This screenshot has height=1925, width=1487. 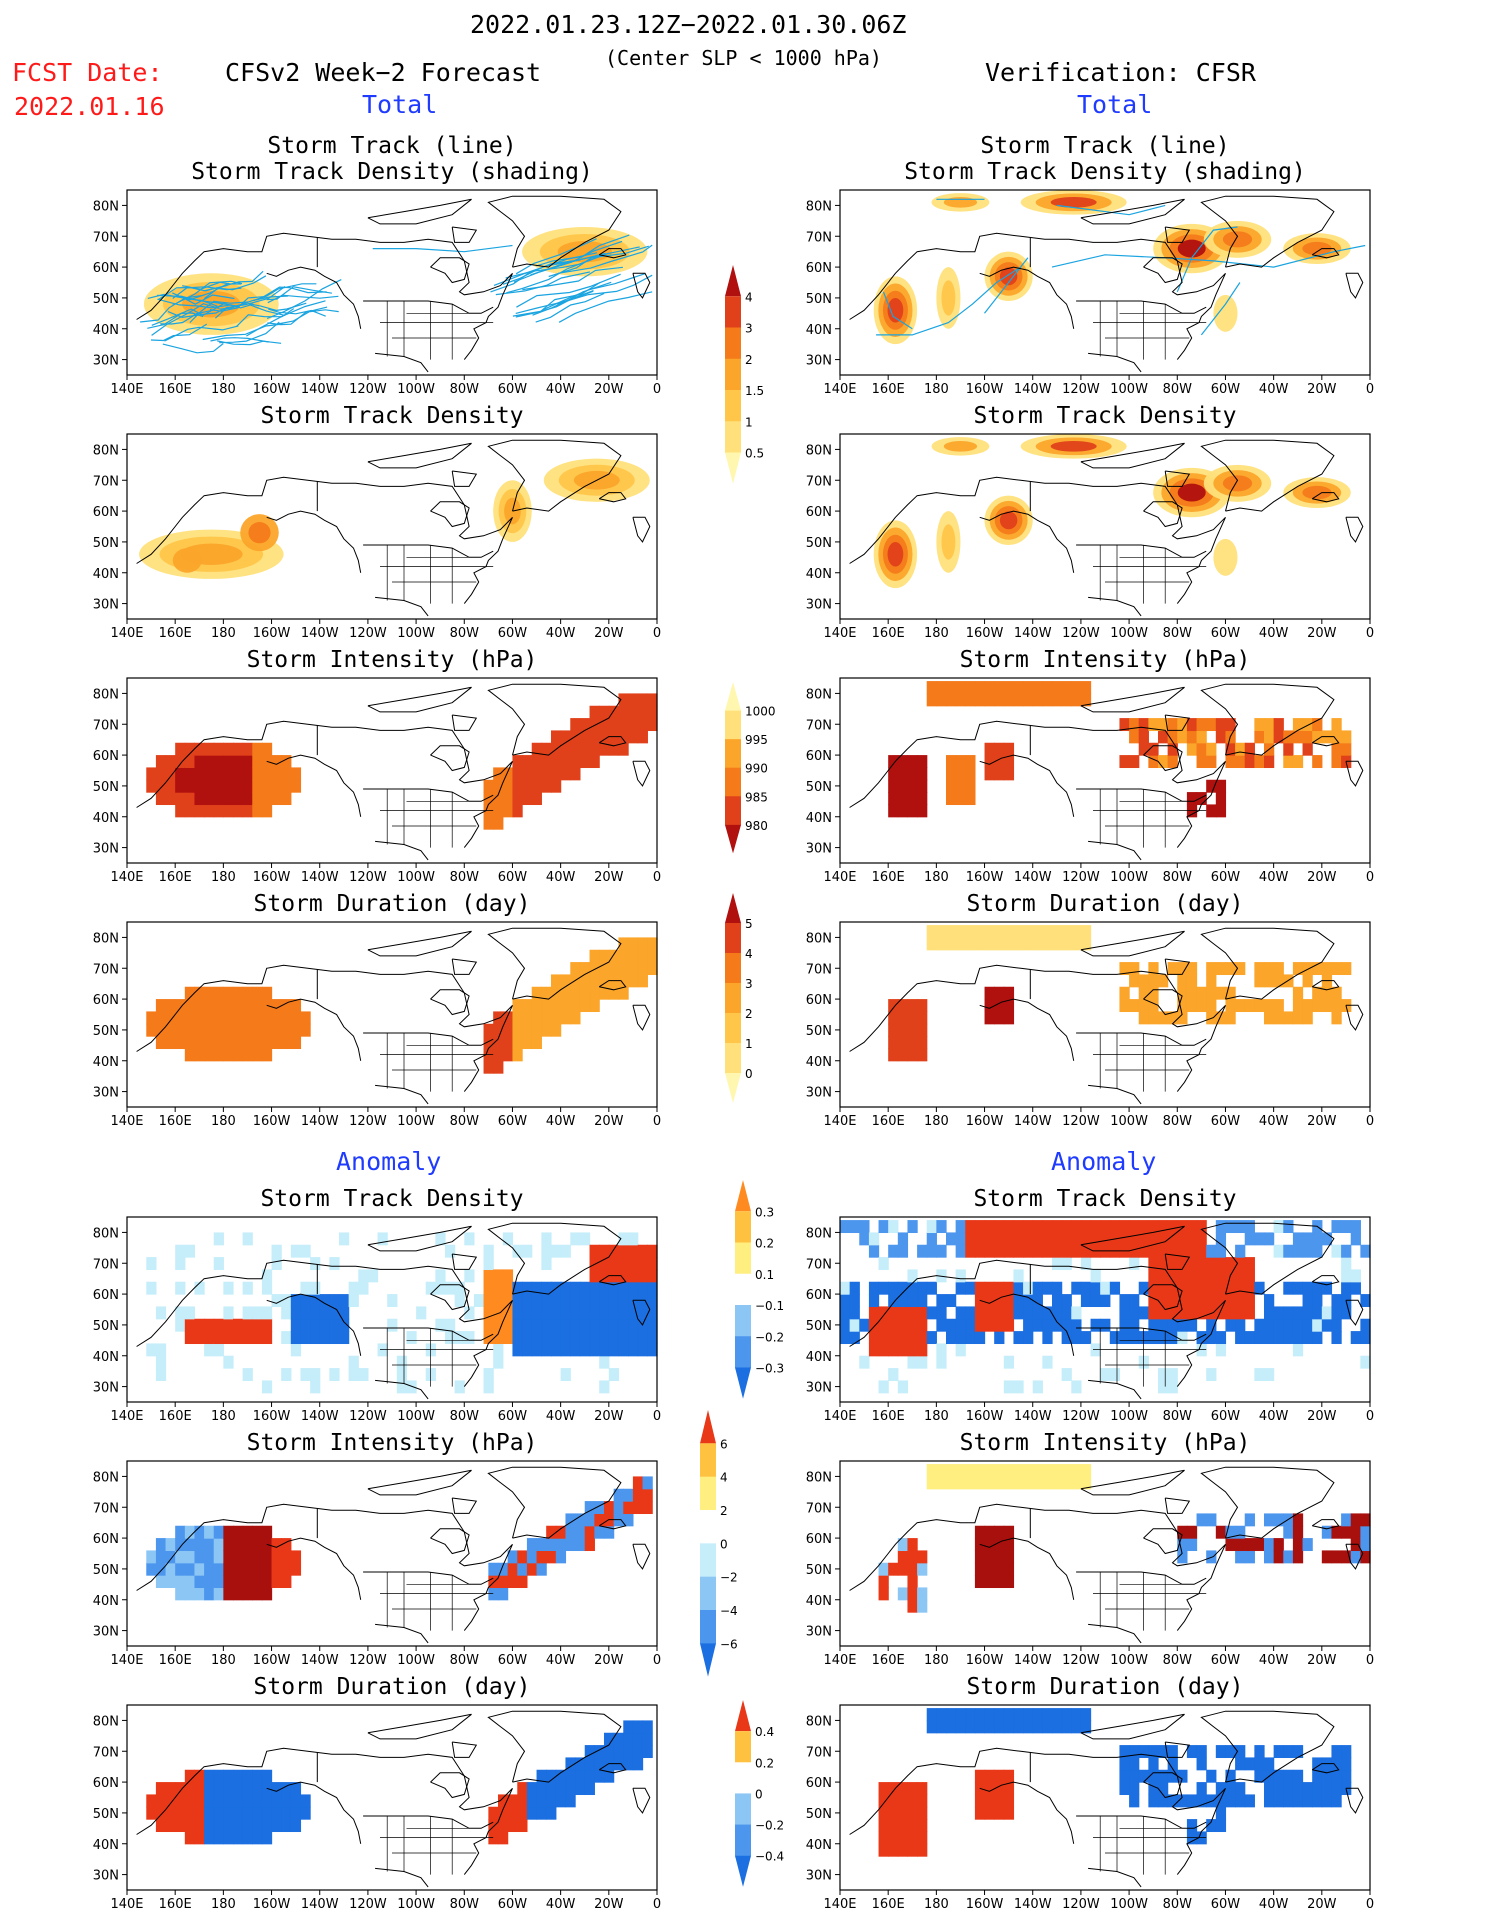 What do you see at coordinates (1115, 104) in the screenshot?
I see `right-total-label: Total` at bounding box center [1115, 104].